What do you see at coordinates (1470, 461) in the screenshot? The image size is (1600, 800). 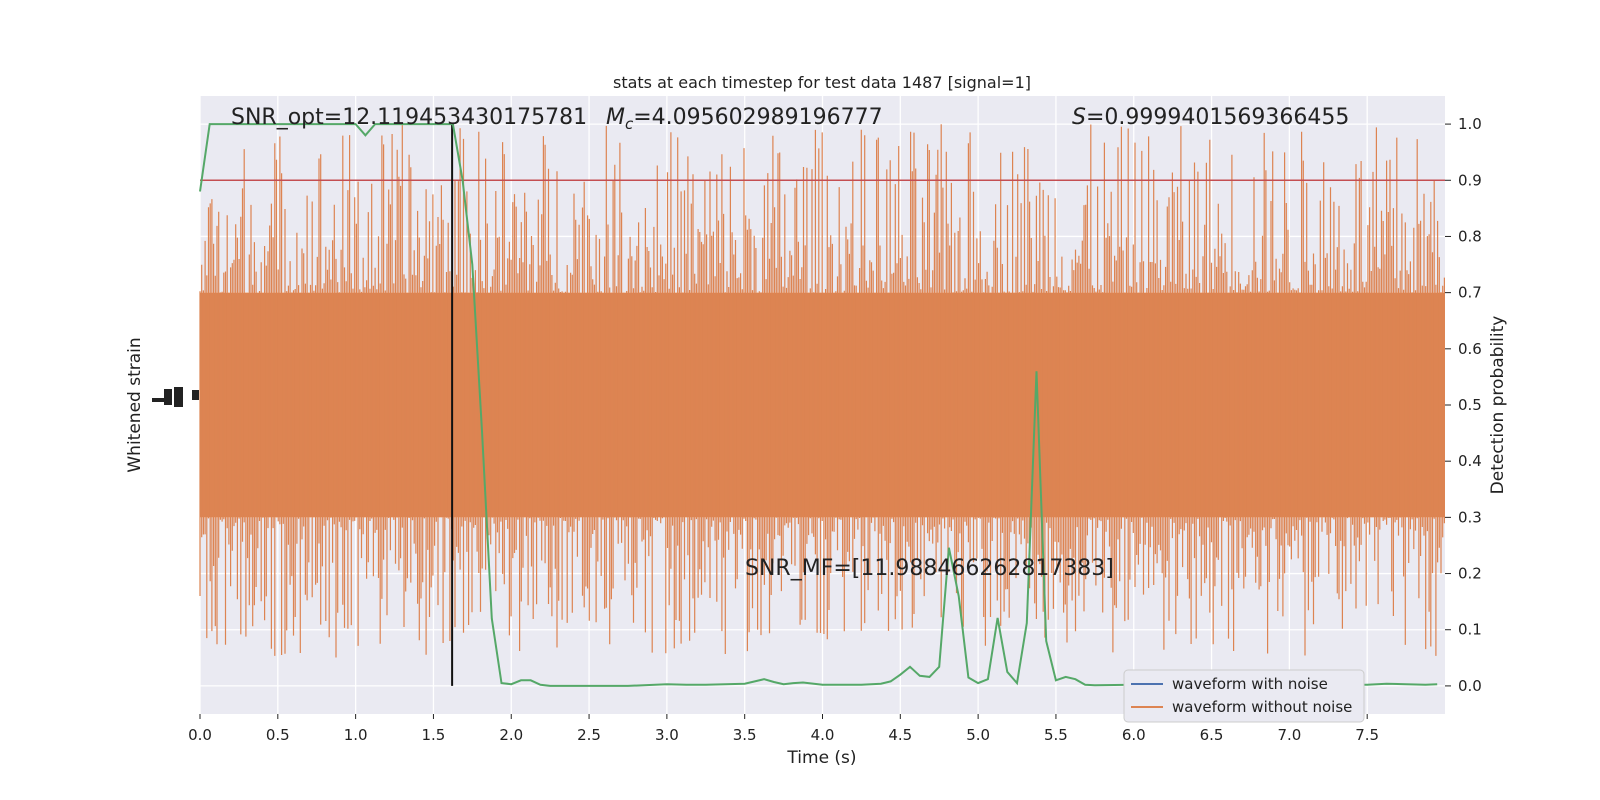 I see `right-tick-label: 0.4` at bounding box center [1470, 461].